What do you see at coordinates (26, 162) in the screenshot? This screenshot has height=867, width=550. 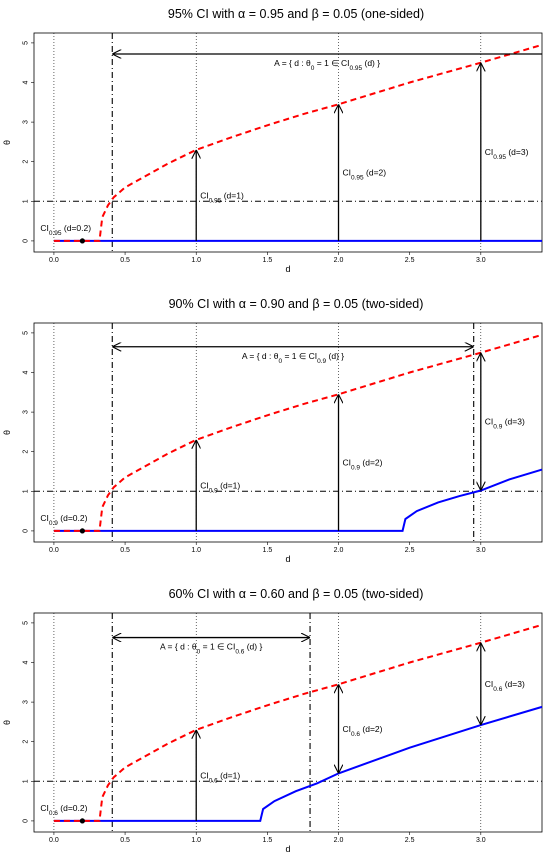 I see `y-tick-label: 2` at bounding box center [26, 162].